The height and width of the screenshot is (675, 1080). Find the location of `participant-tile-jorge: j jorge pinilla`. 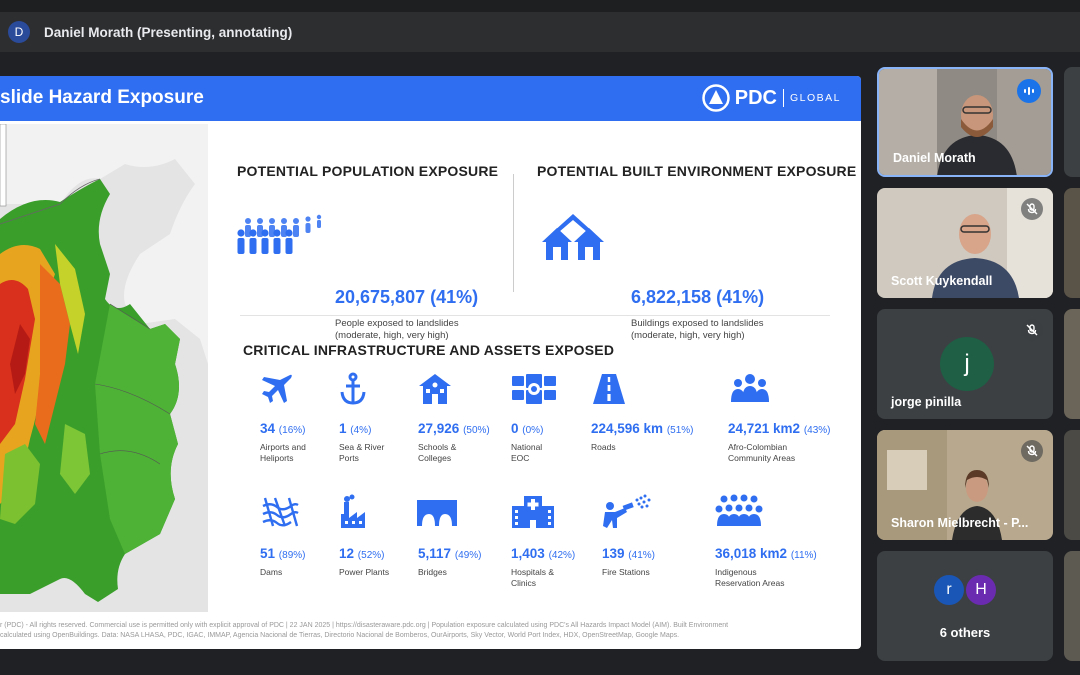

participant-tile-jorge: j jorge pinilla is located at coordinates (965, 364).